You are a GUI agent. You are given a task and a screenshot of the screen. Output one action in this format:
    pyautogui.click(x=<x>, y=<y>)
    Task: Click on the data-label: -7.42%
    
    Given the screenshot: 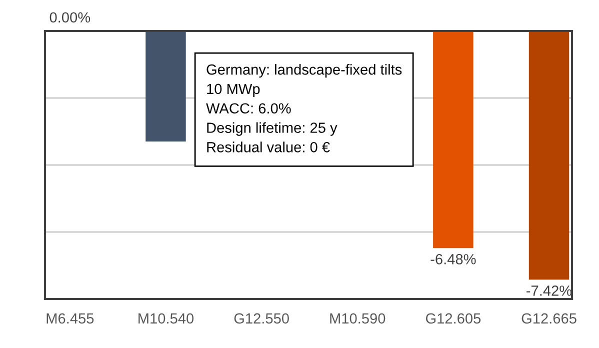 What is the action you would take?
    pyautogui.click(x=549, y=291)
    